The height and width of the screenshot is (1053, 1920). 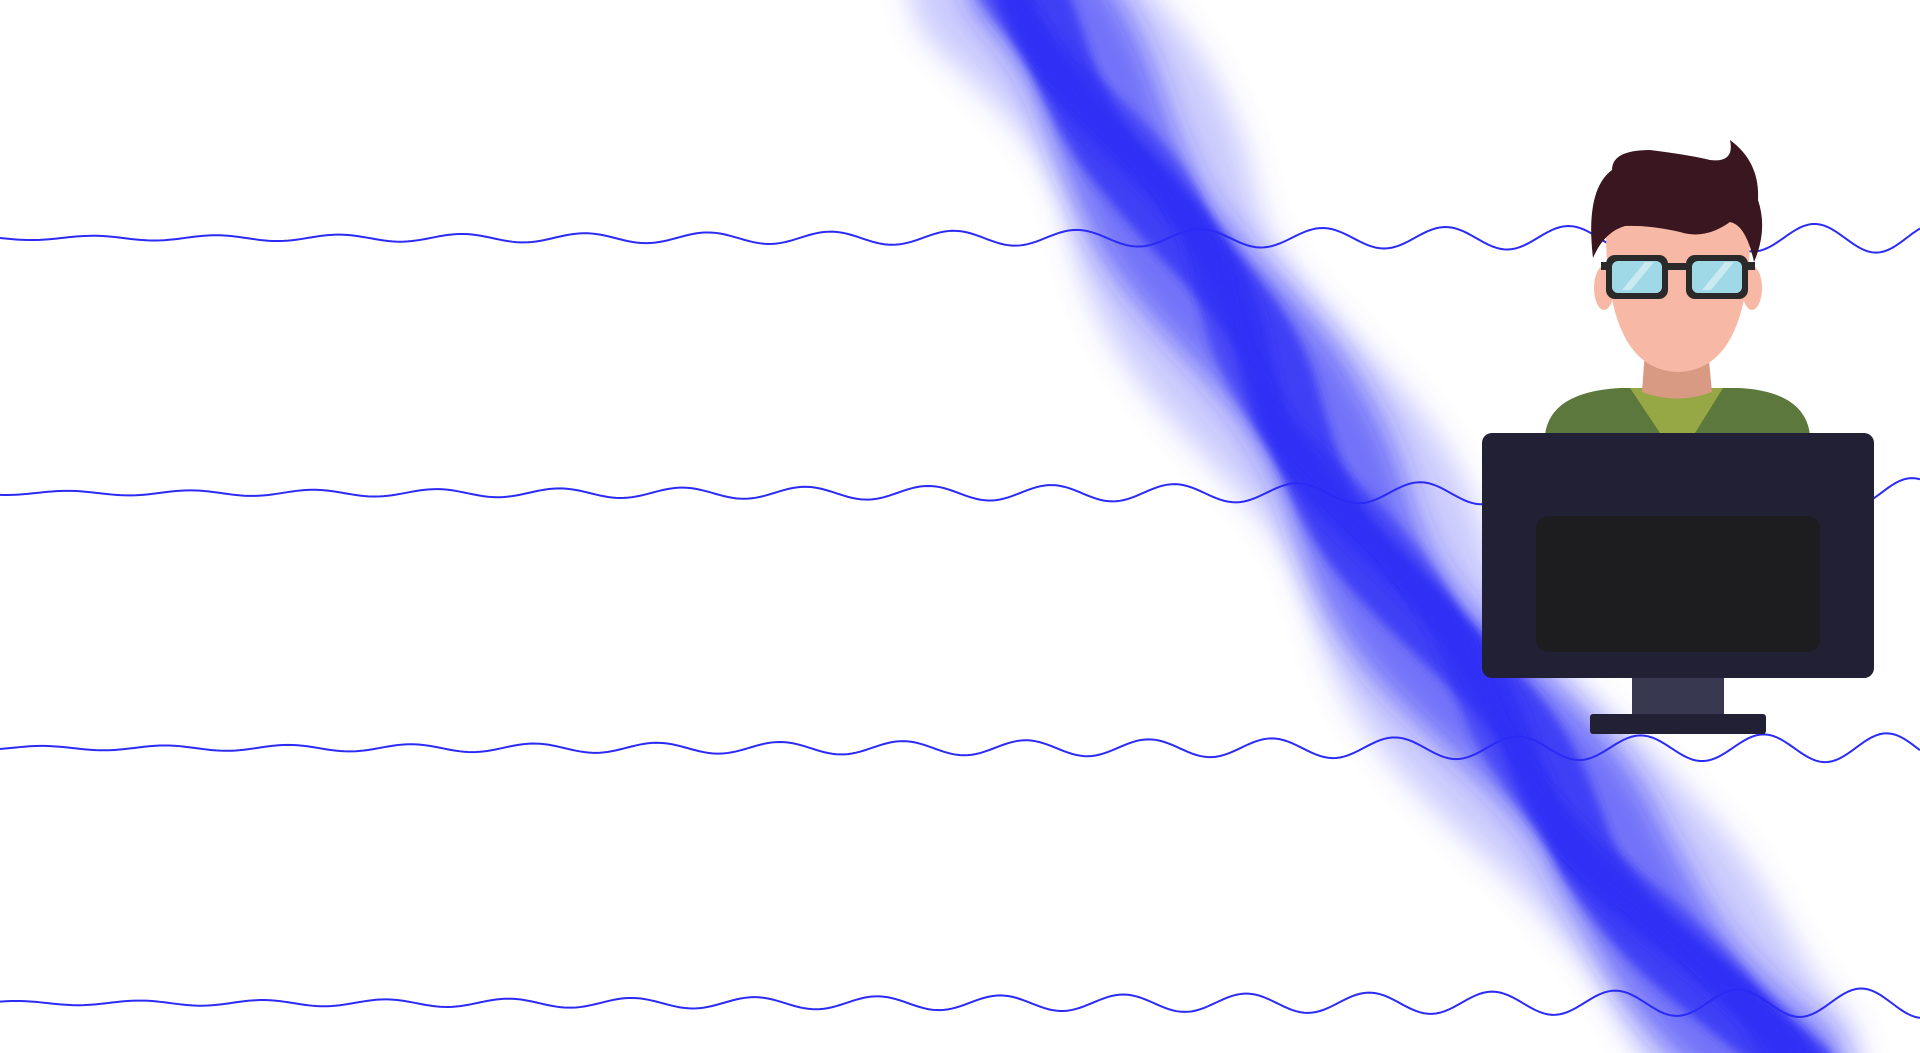 I want to click on monitor-base, so click(x=1678, y=724).